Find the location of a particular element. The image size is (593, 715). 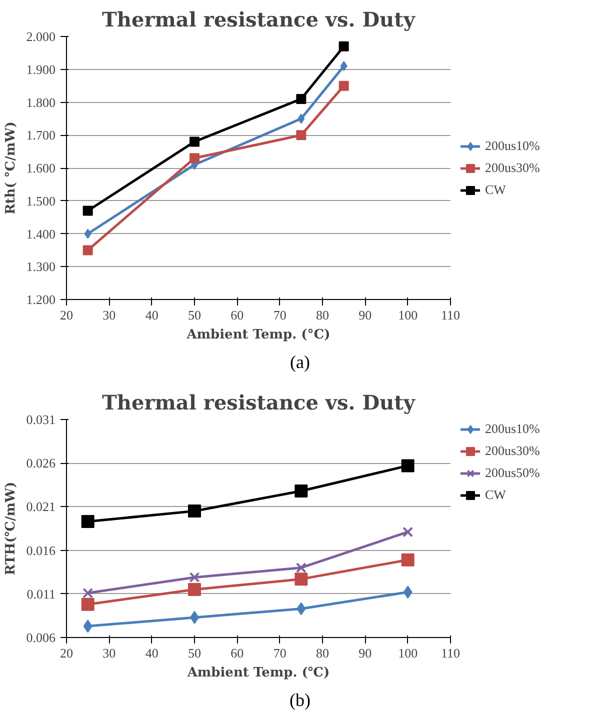

y-tick-label: 1.200 is located at coordinates (41, 299).